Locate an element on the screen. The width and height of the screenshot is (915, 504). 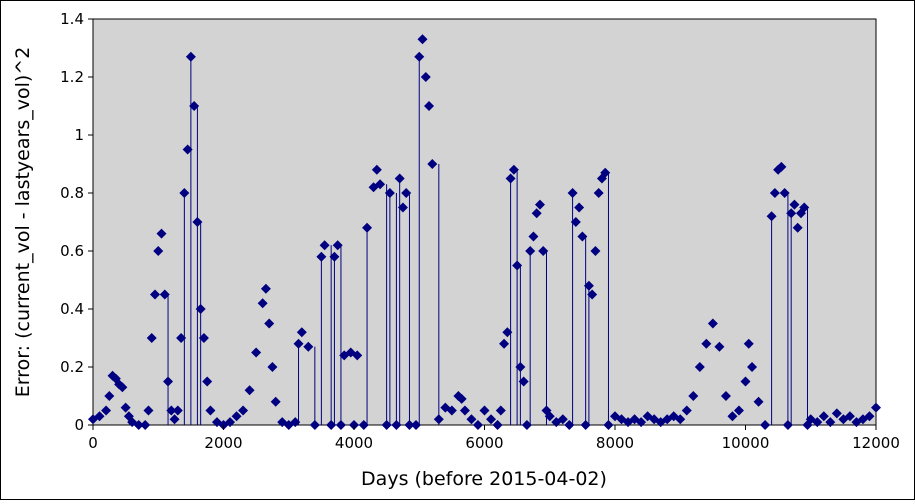
x-tick-label: 8000 is located at coordinates (615, 443).